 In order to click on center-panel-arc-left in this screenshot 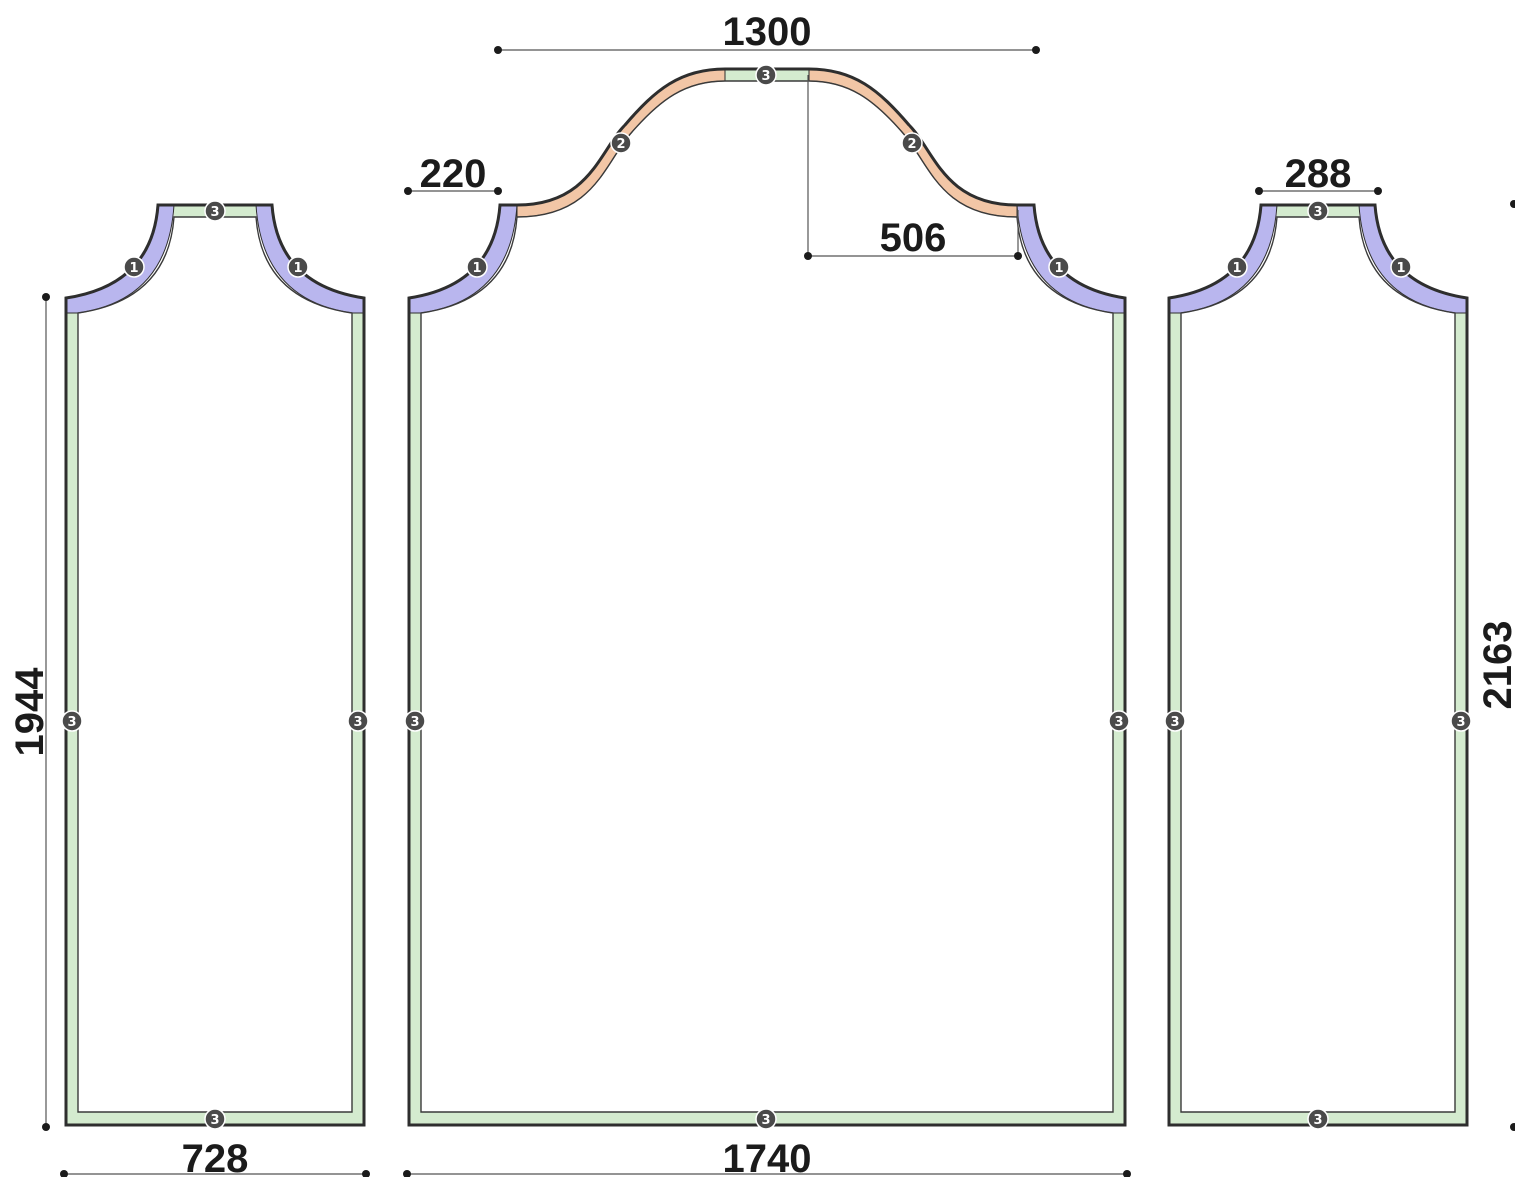, I will do `click(463, 259)`.